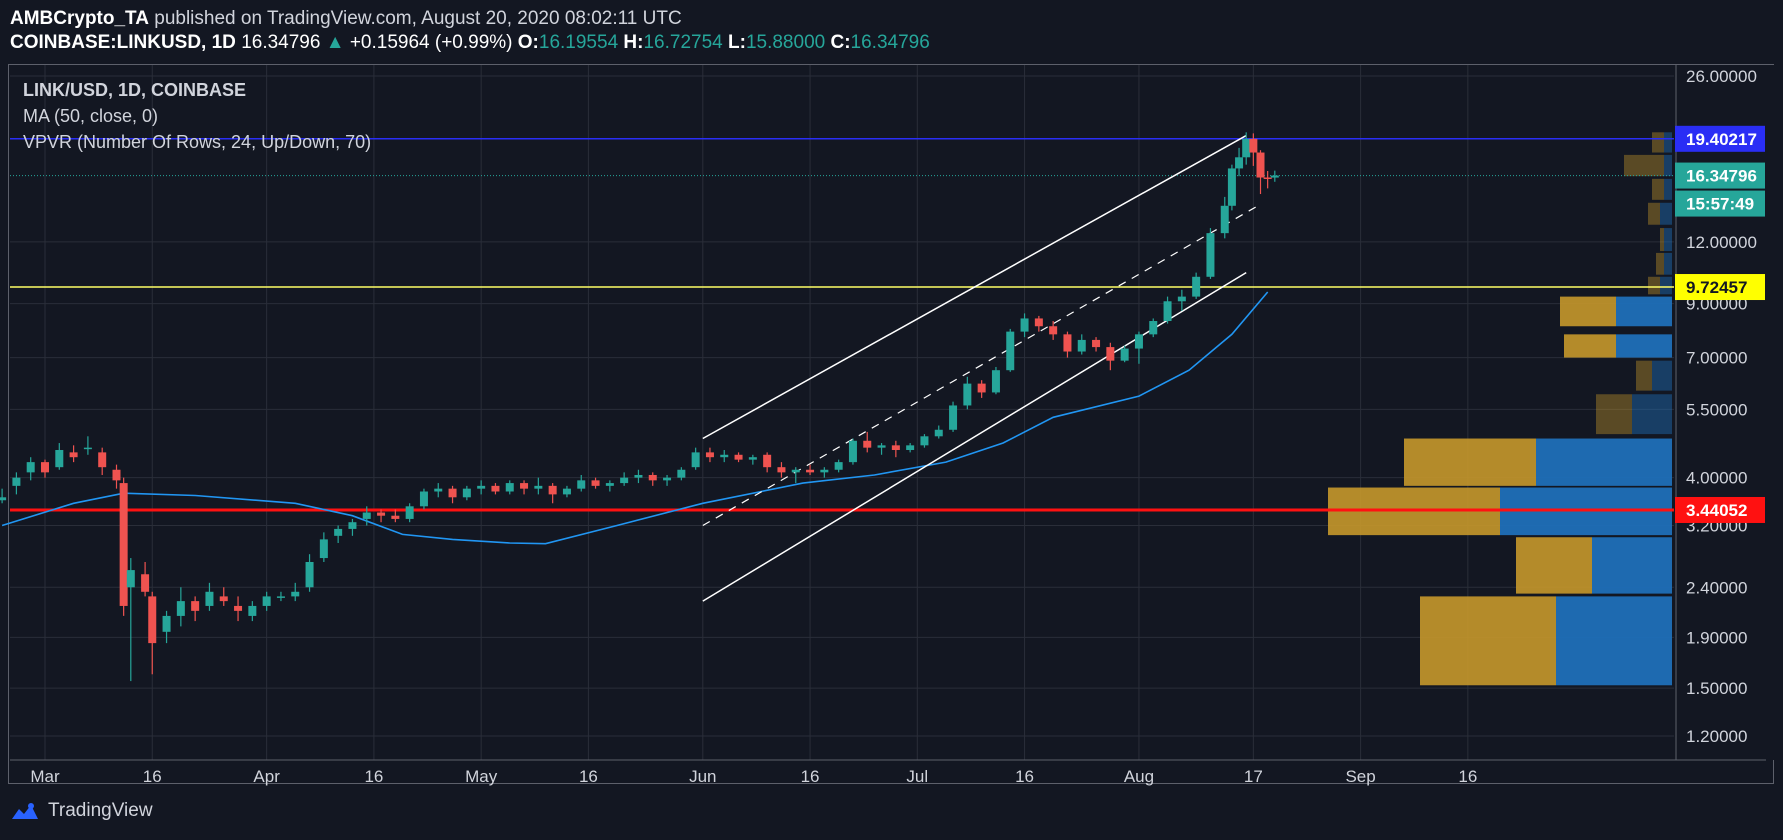 The width and height of the screenshot is (1783, 840). What do you see at coordinates (578, 42) in the screenshot?
I see `open-value: 16.19554` at bounding box center [578, 42].